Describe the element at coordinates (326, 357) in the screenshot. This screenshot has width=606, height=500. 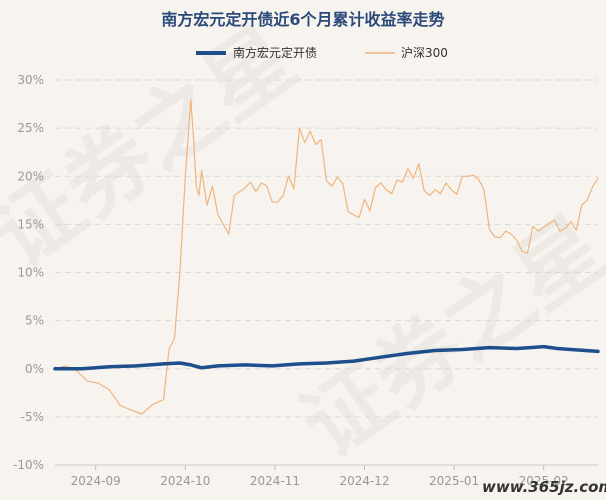
I see `series-line-fund` at that location.